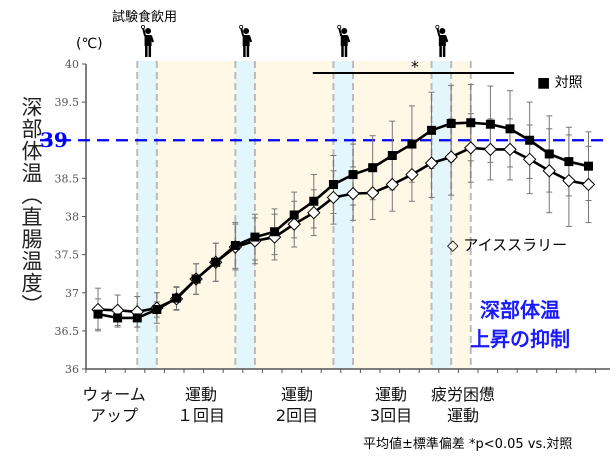 The image size is (614, 463). I want to click on y-tick-label: 36.5, so click(67, 331).